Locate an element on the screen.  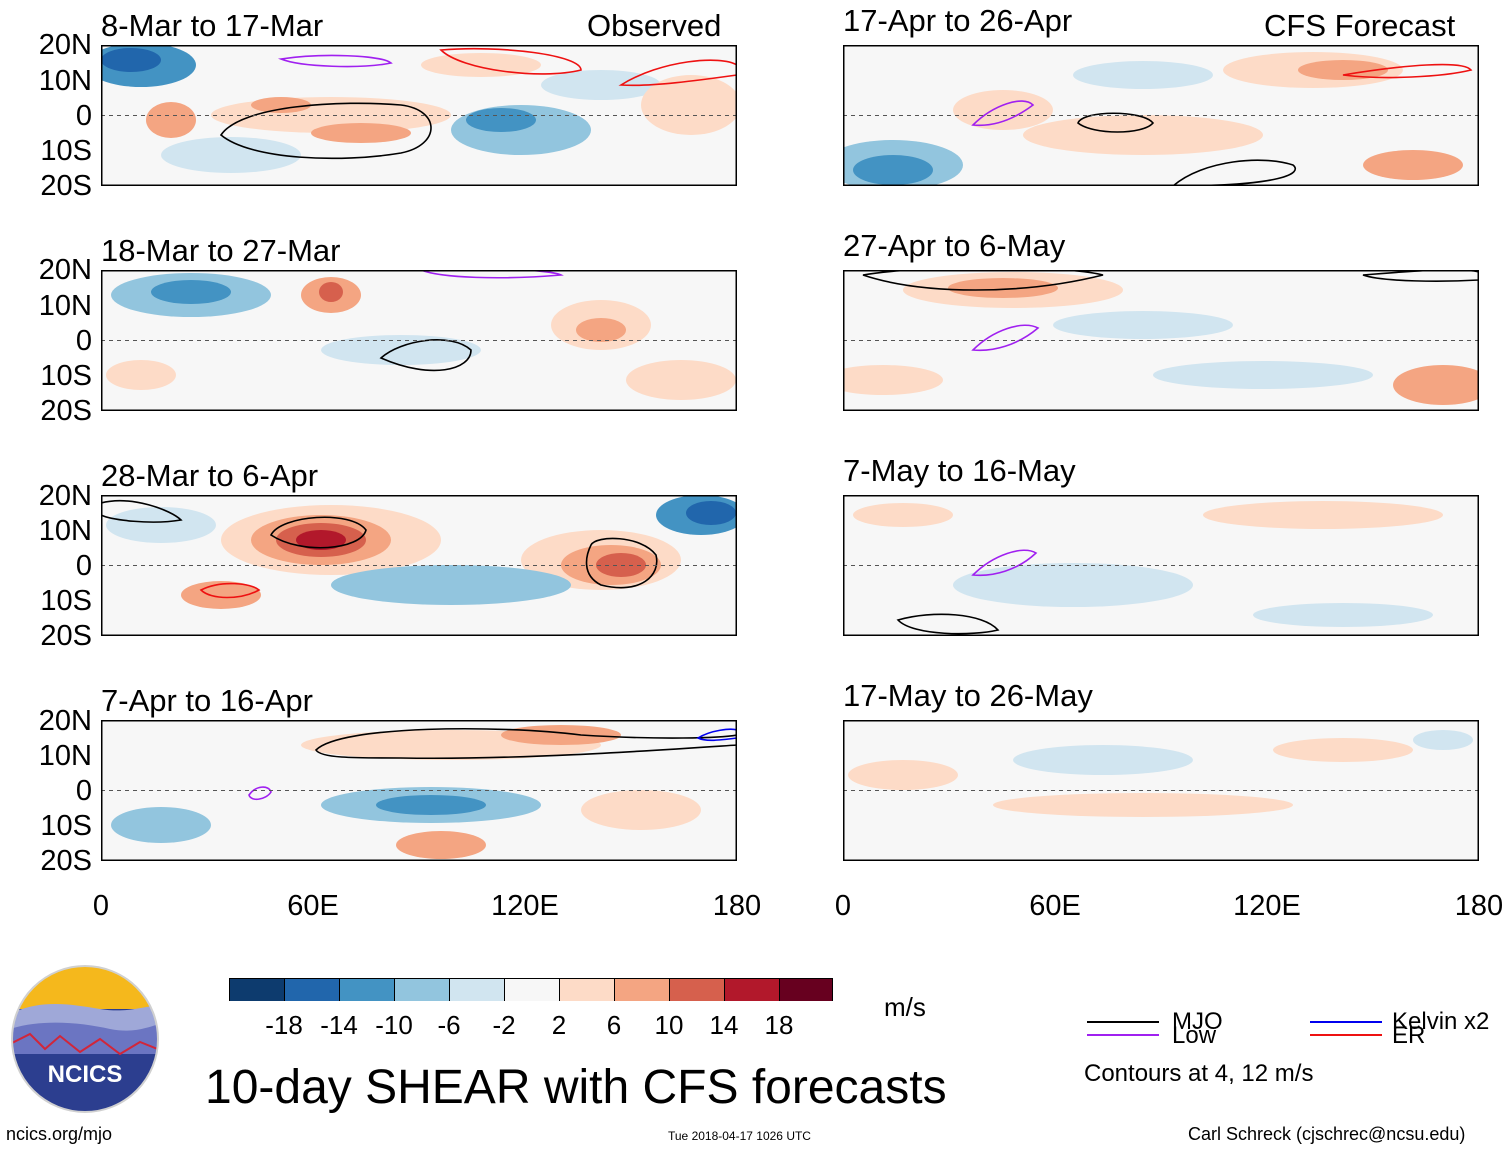
forecast-label: CFS Forecast is located at coordinates (1360, 25).